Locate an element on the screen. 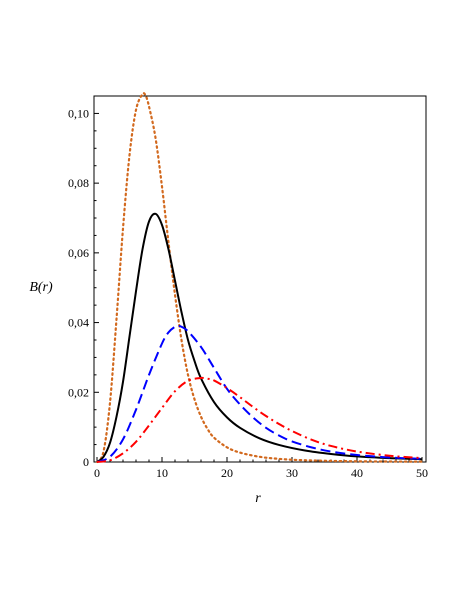 The height and width of the screenshot is (599, 463). y-axis-label: B(r) is located at coordinates (41, 287).